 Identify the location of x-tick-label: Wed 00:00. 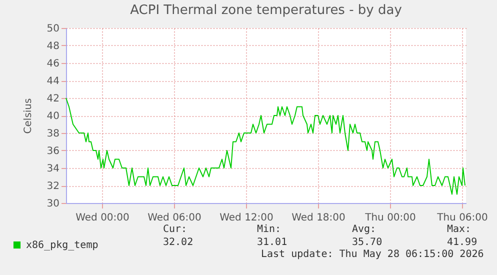
(103, 218).